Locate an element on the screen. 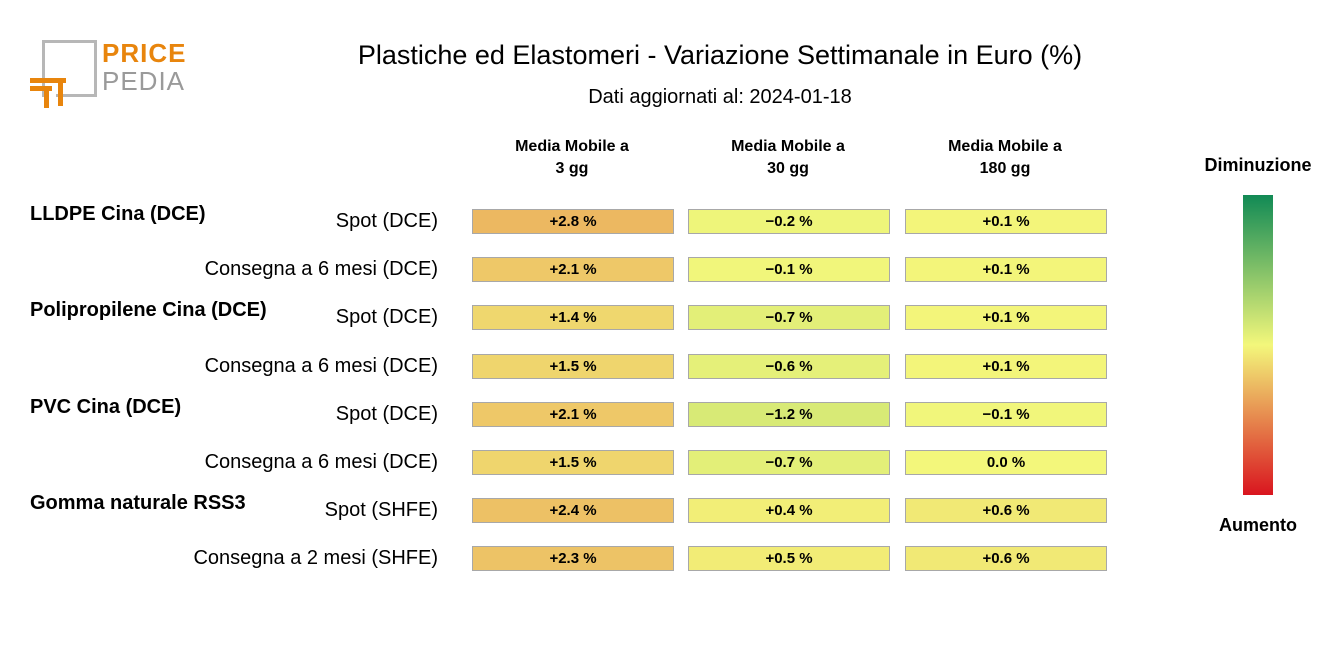  heatmap-cell: 0.0 % is located at coordinates (1006, 462).